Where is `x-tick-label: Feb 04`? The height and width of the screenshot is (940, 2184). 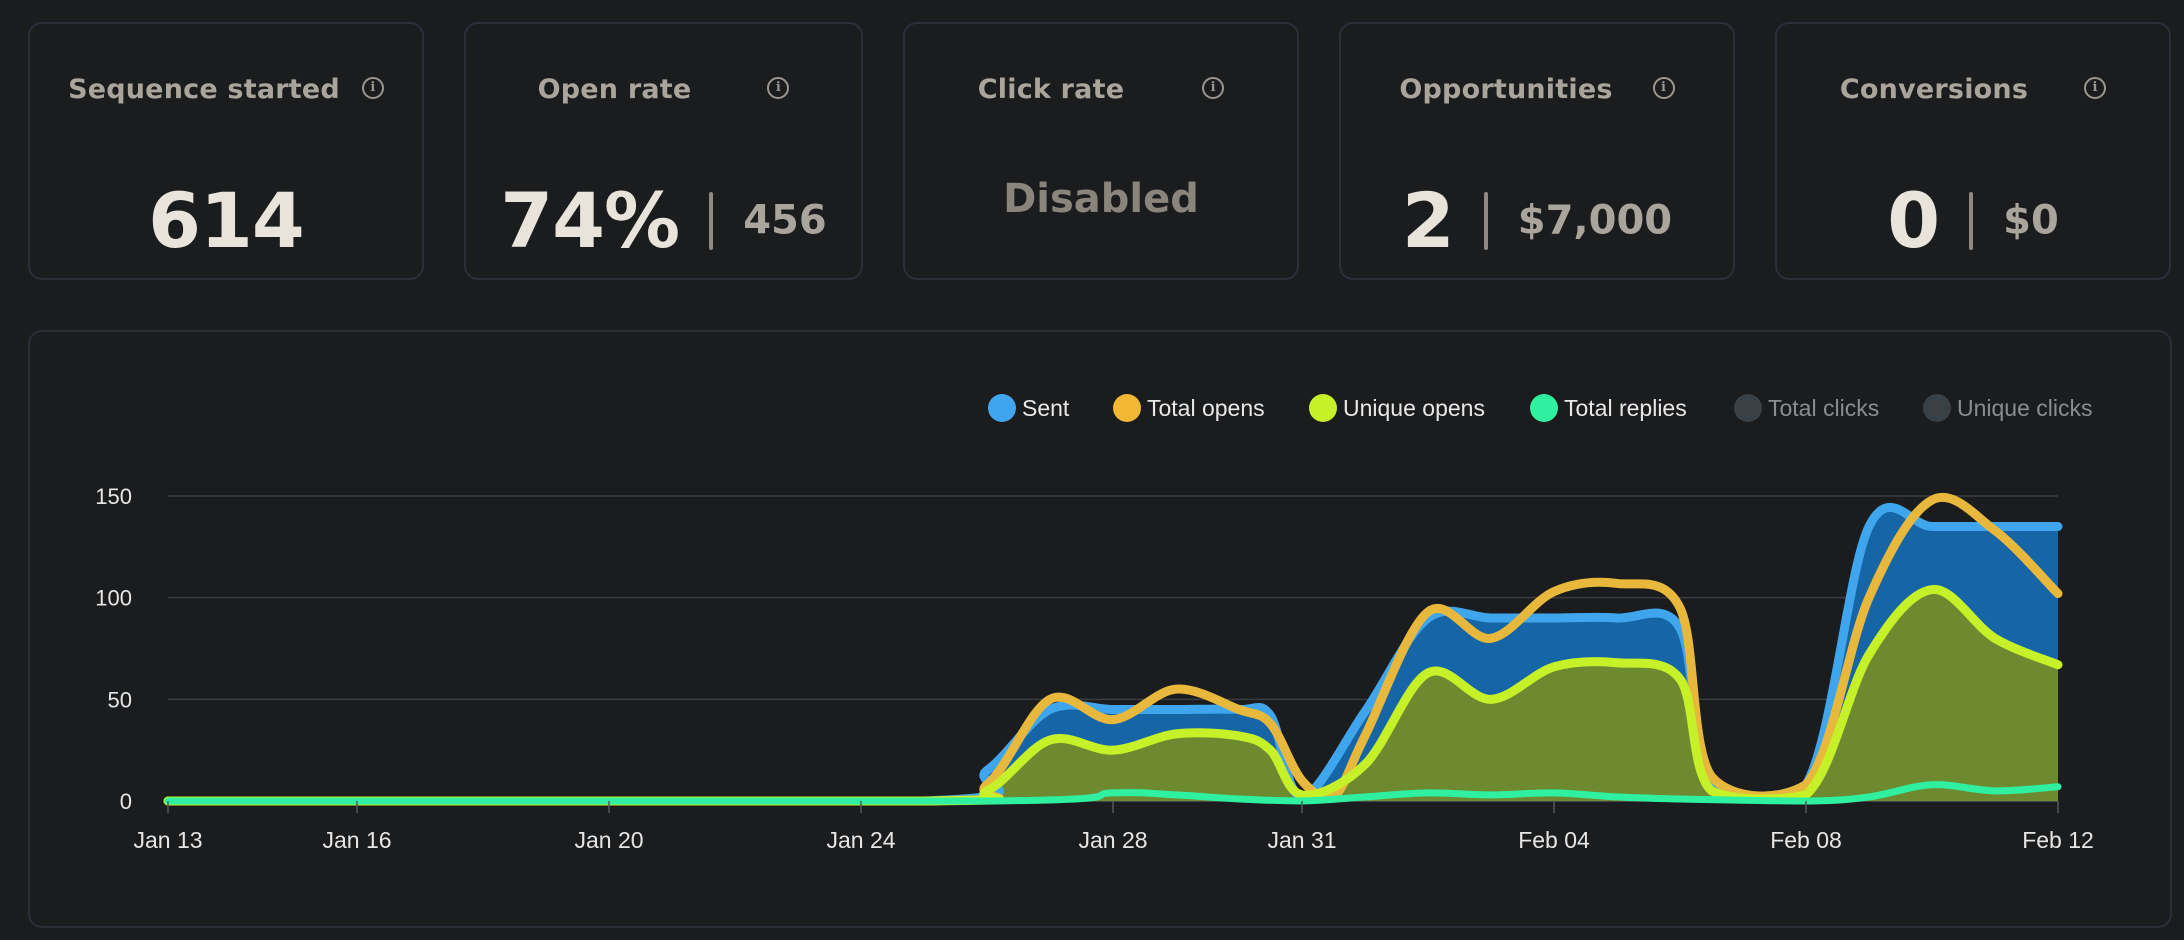 x-tick-label: Feb 04 is located at coordinates (1554, 840).